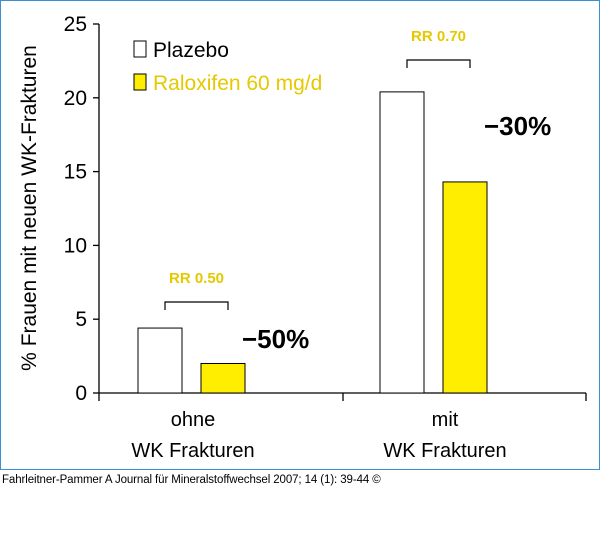 The height and width of the screenshot is (533, 600). Describe the element at coordinates (193, 420) in the screenshot. I see `category-label-line1: ohne` at that location.